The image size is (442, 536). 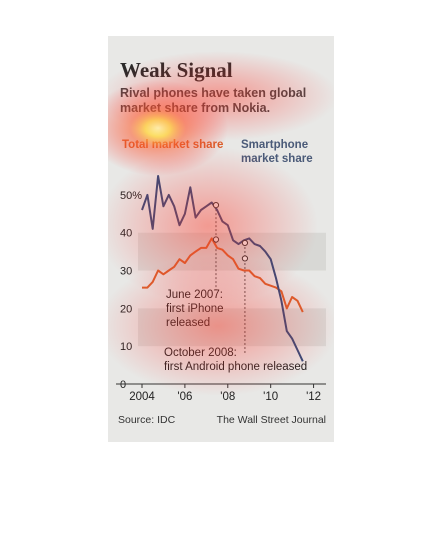 I want to click on x-tick-label: '12, so click(x=313, y=397).